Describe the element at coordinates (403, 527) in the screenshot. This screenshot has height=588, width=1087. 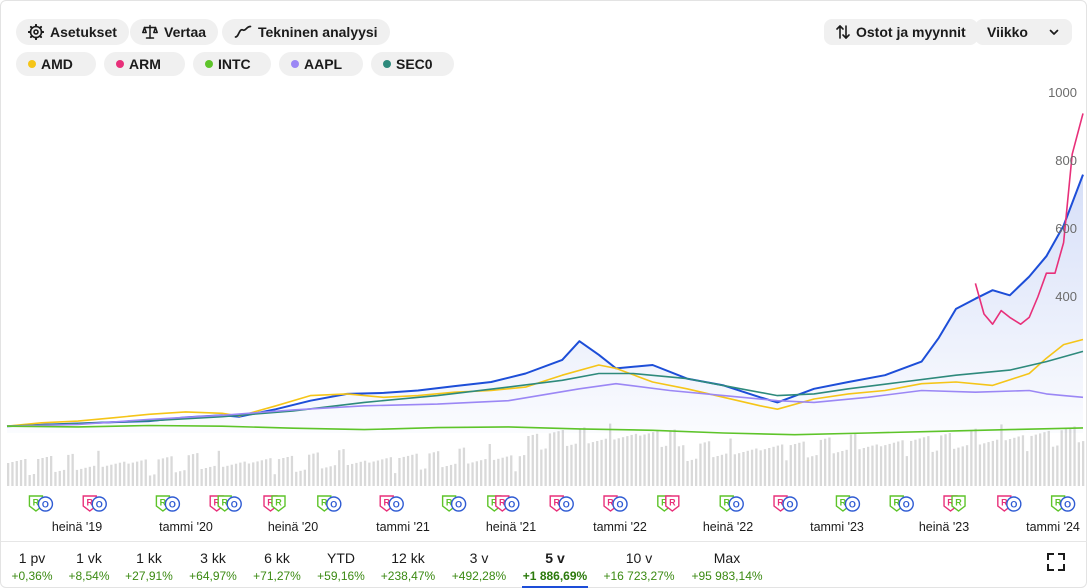
I see `x-tick-label: tammi '21` at that location.